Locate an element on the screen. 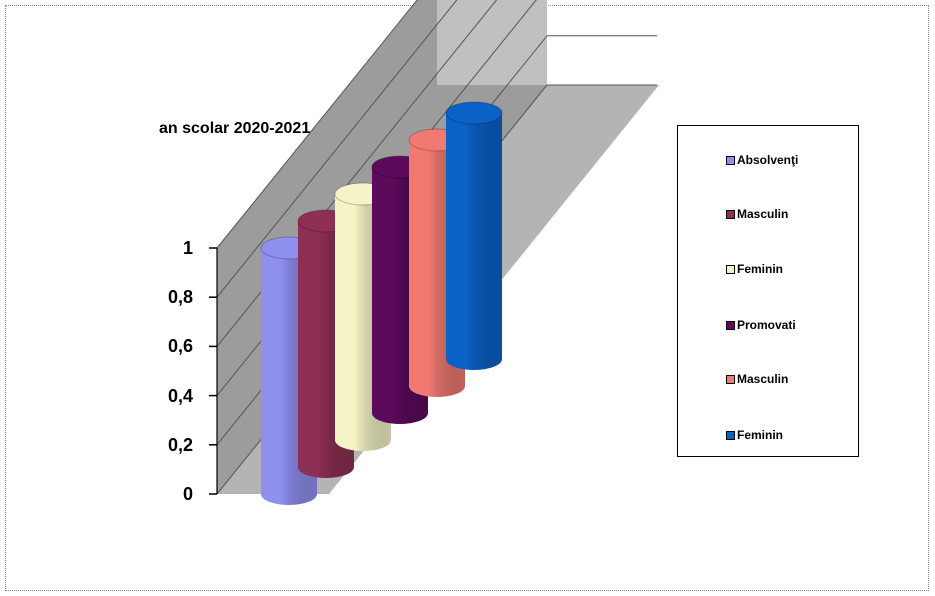  legend-label: Absolvenţi is located at coordinates (768, 160).